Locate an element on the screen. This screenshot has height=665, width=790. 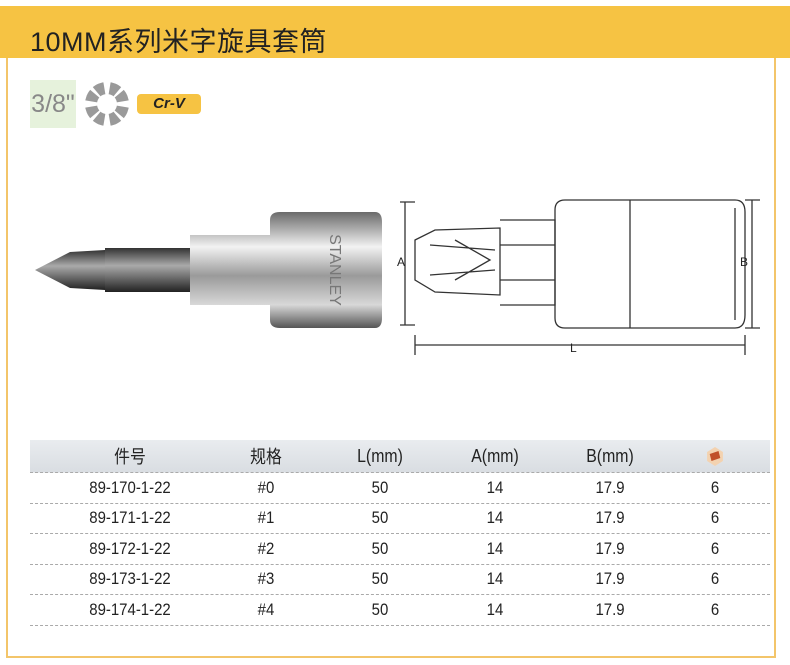
cell-part-number: 89-171-1-22 is located at coordinates (130, 518).